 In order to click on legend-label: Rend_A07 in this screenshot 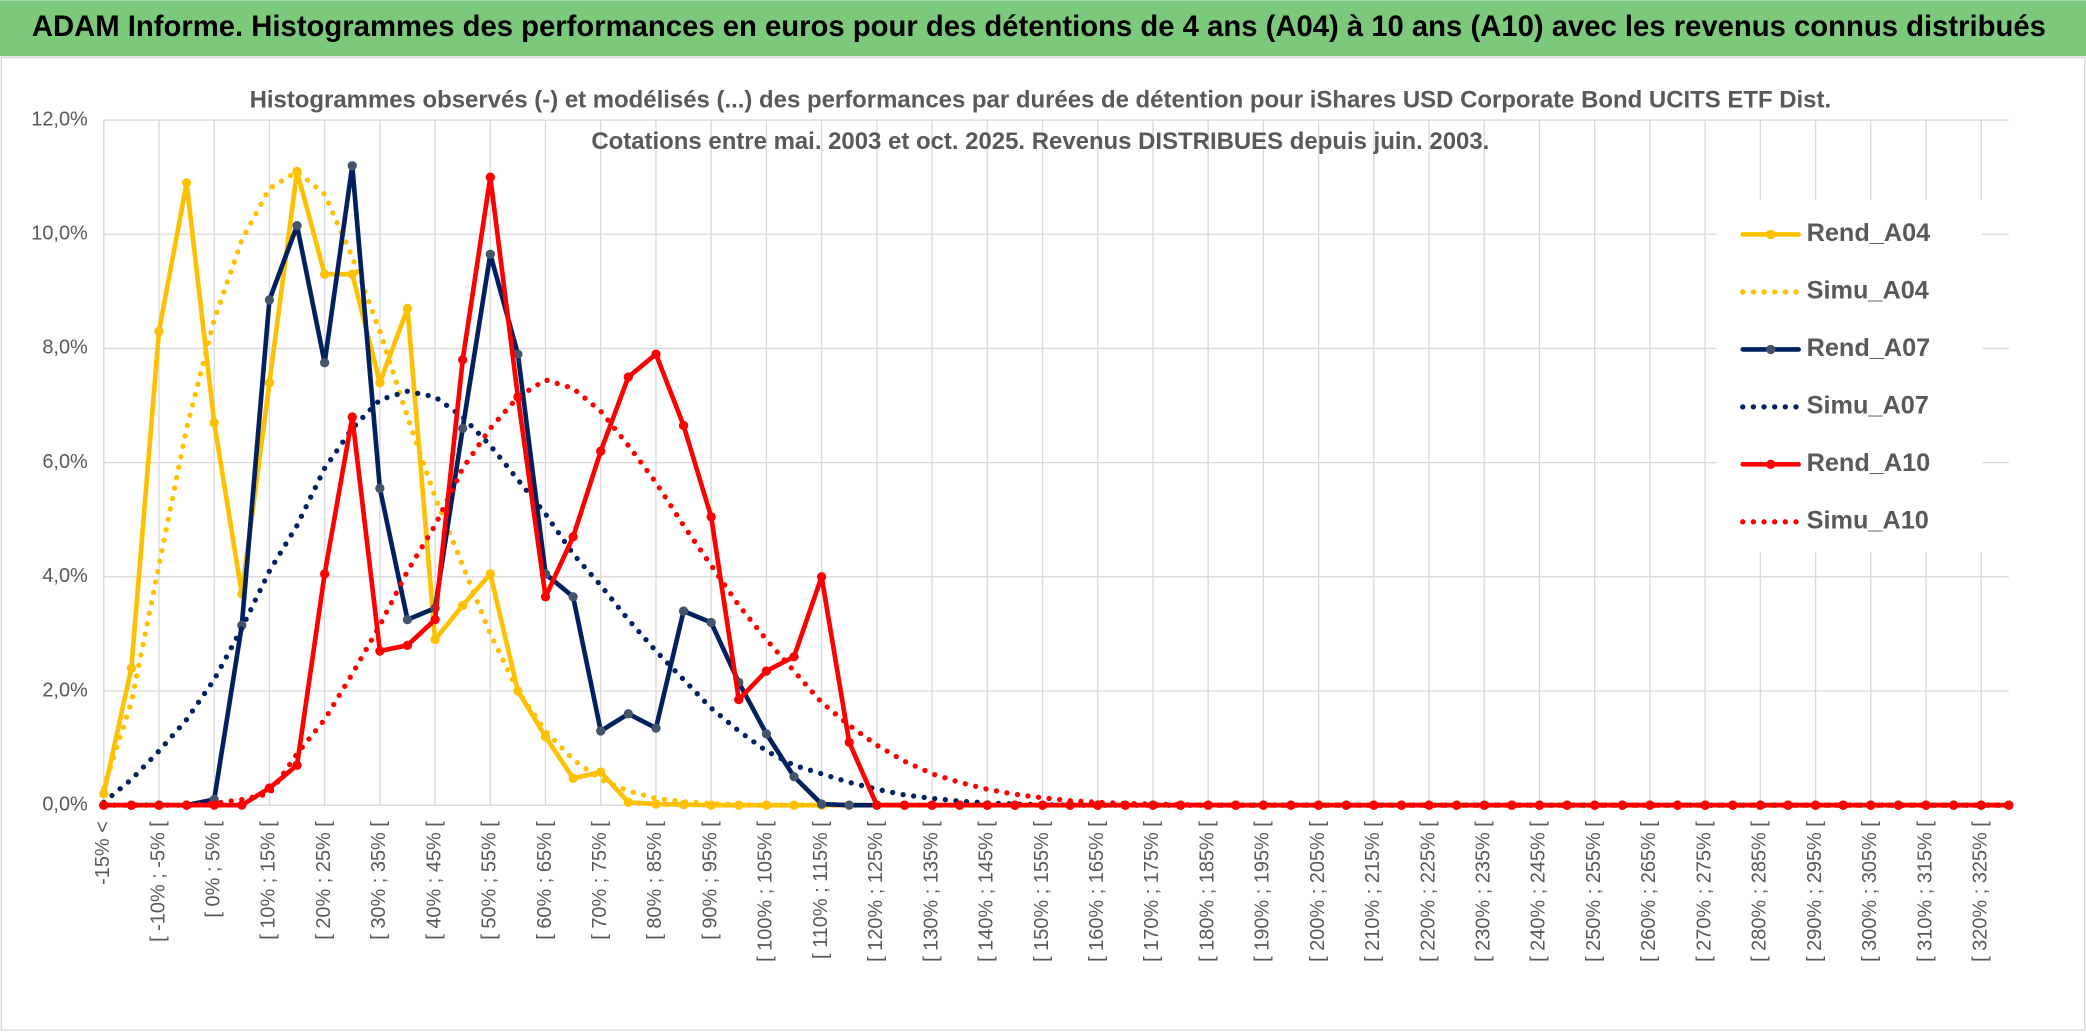, I will do `click(1869, 348)`.